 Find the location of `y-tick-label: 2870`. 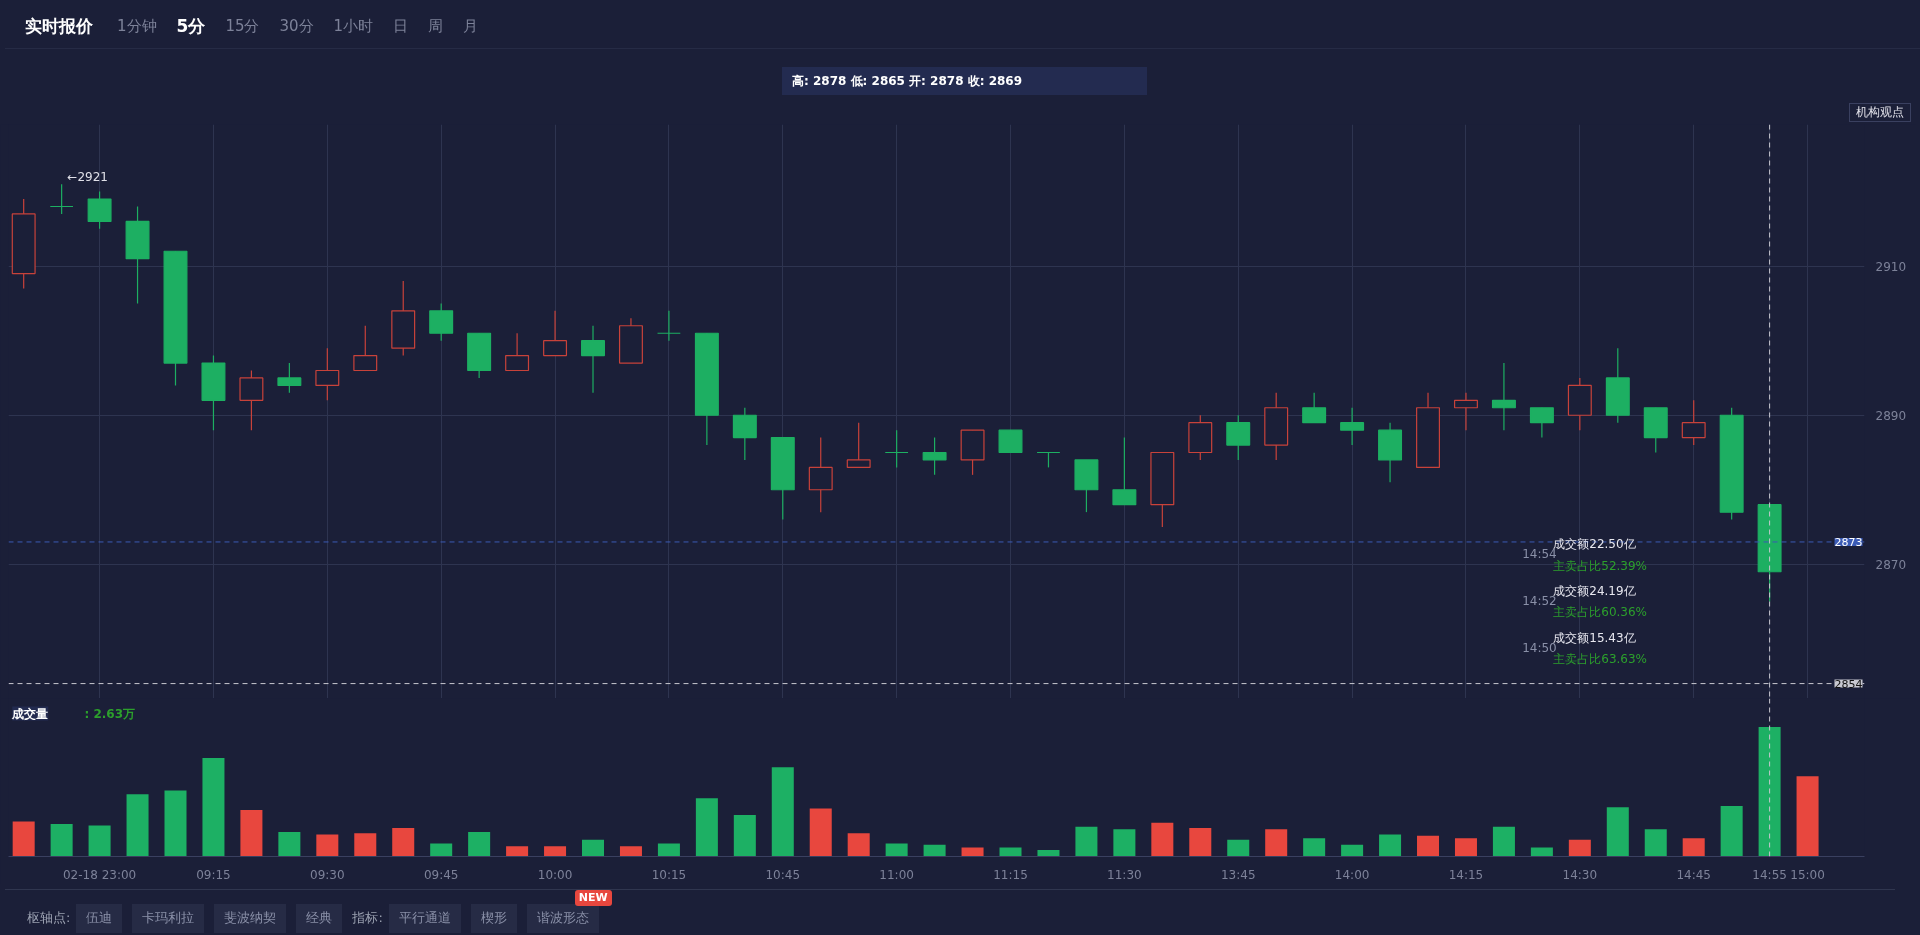

y-tick-label: 2870 is located at coordinates (1891, 564).